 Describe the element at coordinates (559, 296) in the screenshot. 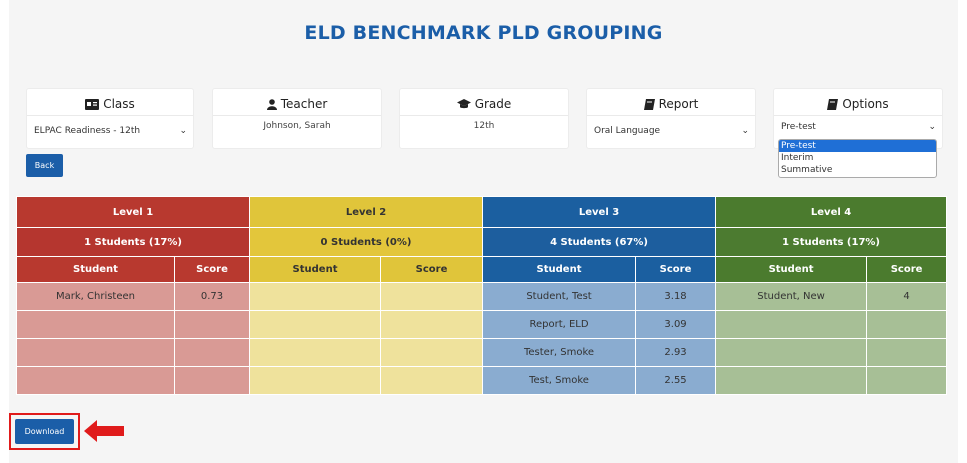

I see `level-3-student-cell: Student, Test` at that location.